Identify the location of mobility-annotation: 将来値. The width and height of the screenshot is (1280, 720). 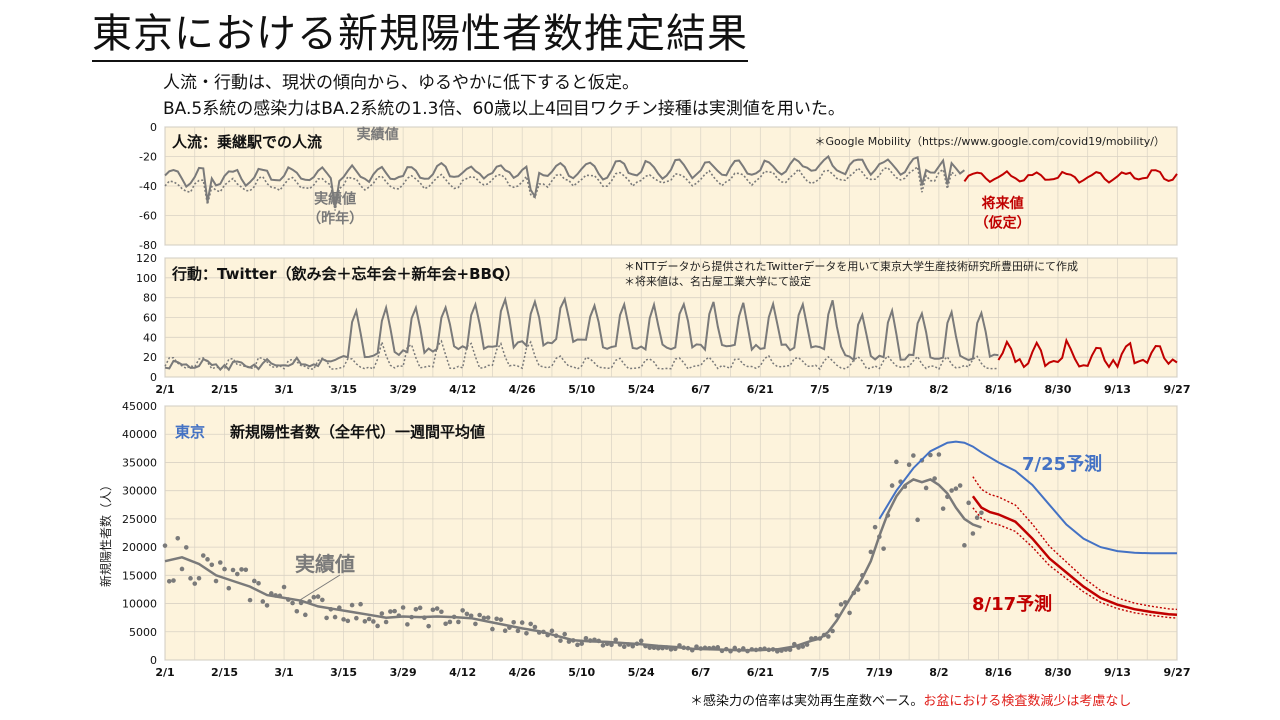
(1003, 203).